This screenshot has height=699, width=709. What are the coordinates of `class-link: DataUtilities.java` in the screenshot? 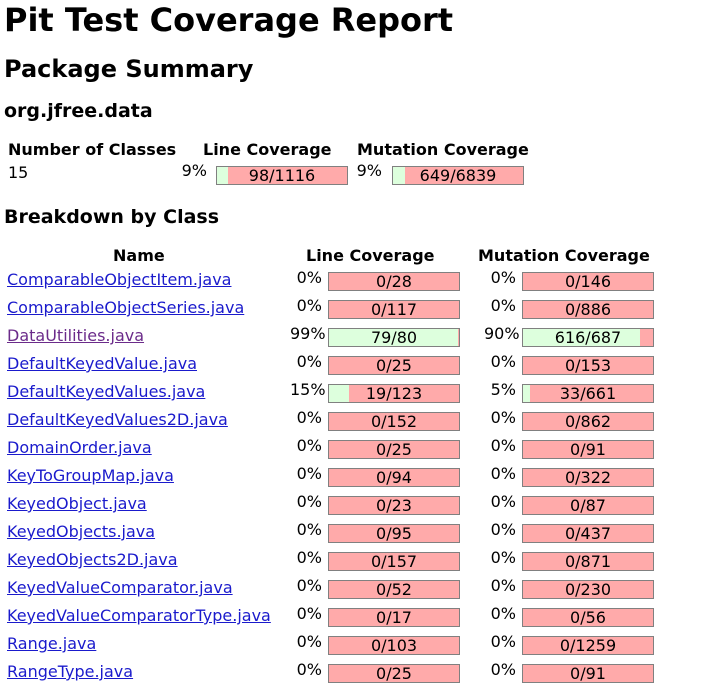 It's located at (76, 335).